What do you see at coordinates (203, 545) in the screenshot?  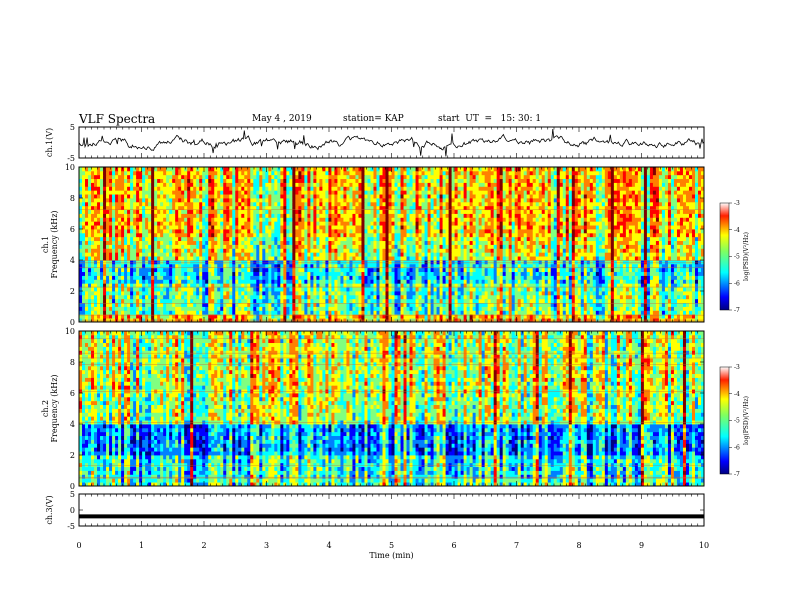 I see `x-tick-label: 2` at bounding box center [203, 545].